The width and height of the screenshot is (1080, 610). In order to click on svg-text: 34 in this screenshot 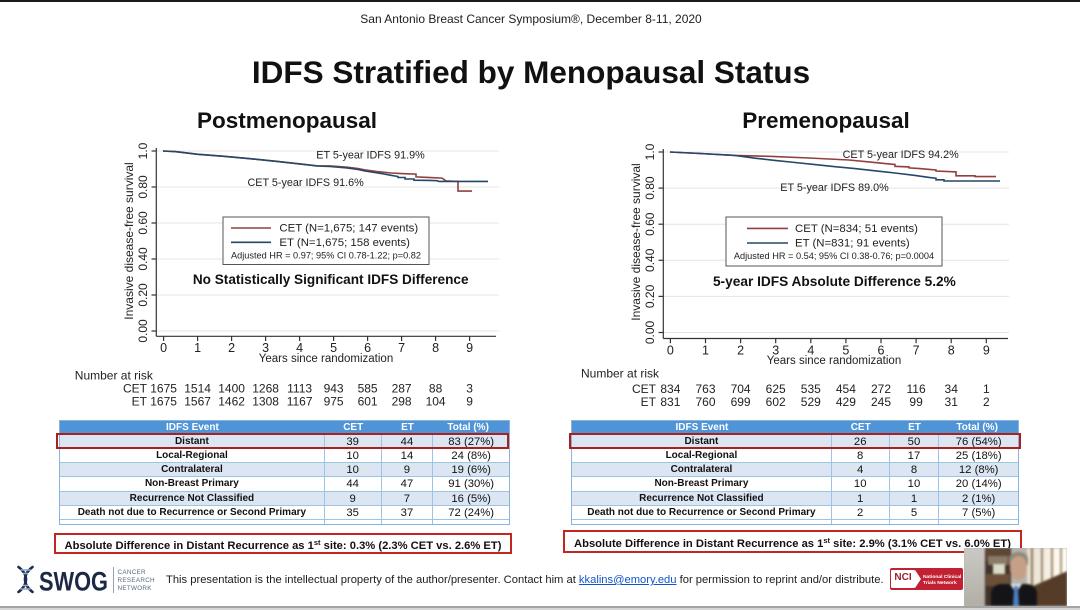, I will do `click(952, 389)`.